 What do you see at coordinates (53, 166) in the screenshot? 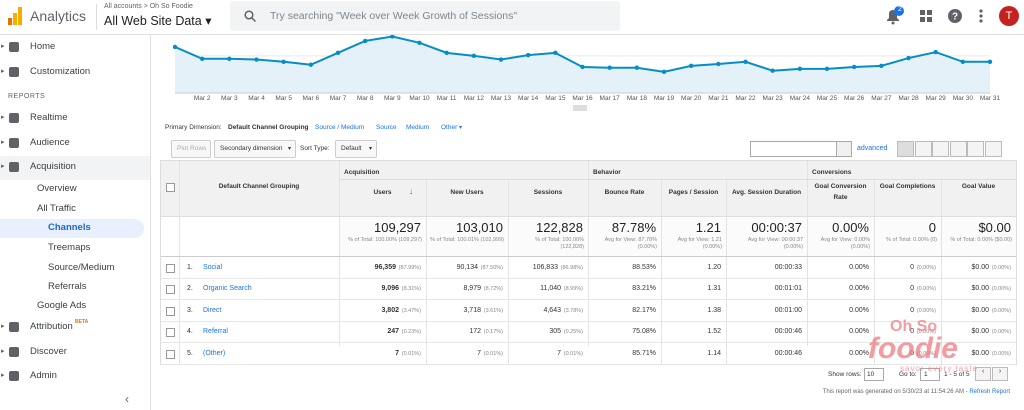
I see `nav-item: Acquisition` at bounding box center [53, 166].